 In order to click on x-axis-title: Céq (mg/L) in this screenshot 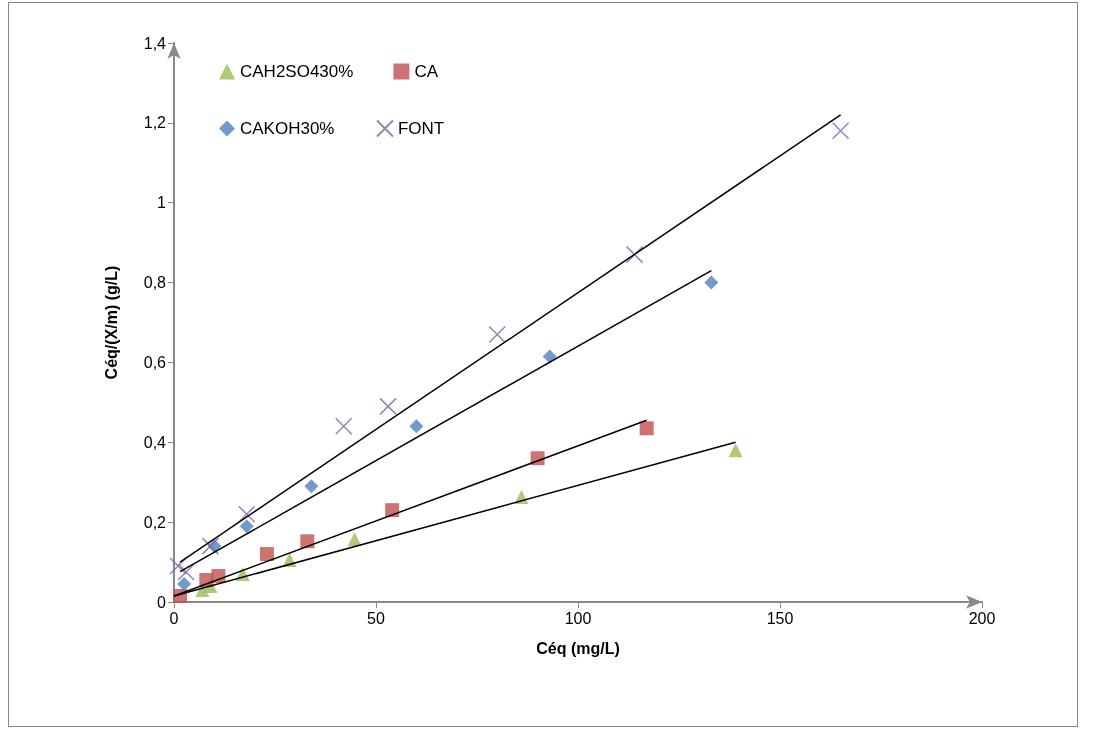, I will do `click(578, 648)`.